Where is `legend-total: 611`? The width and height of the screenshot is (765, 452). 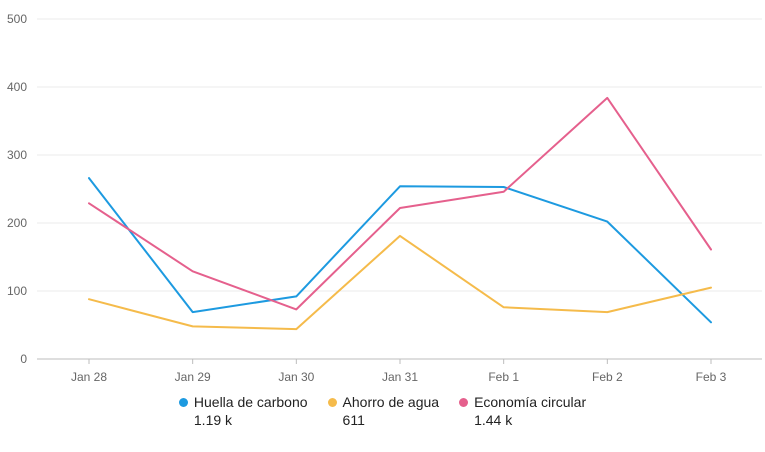 legend-total: 611 is located at coordinates (353, 420).